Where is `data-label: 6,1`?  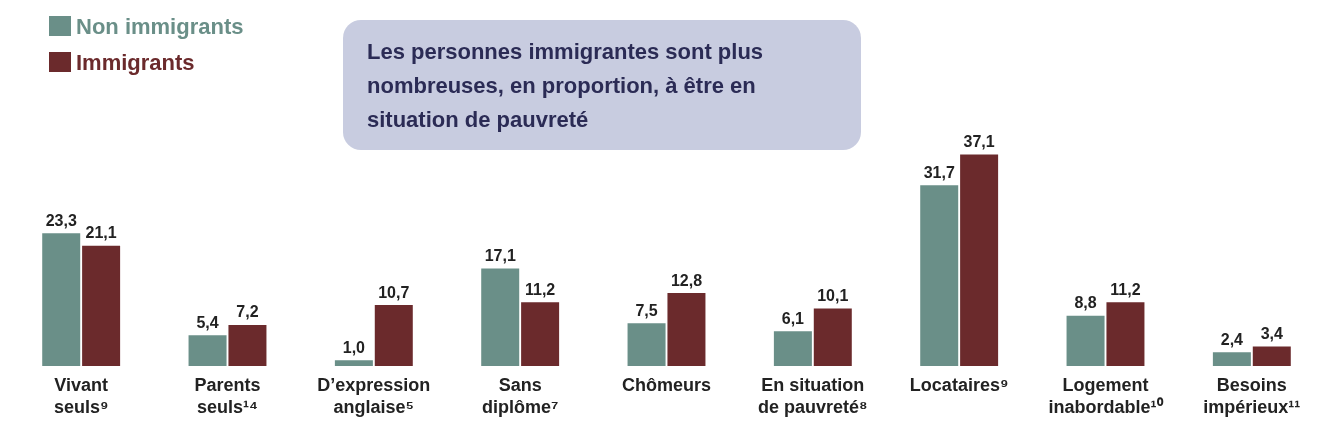
data-label: 6,1 is located at coordinates (793, 318).